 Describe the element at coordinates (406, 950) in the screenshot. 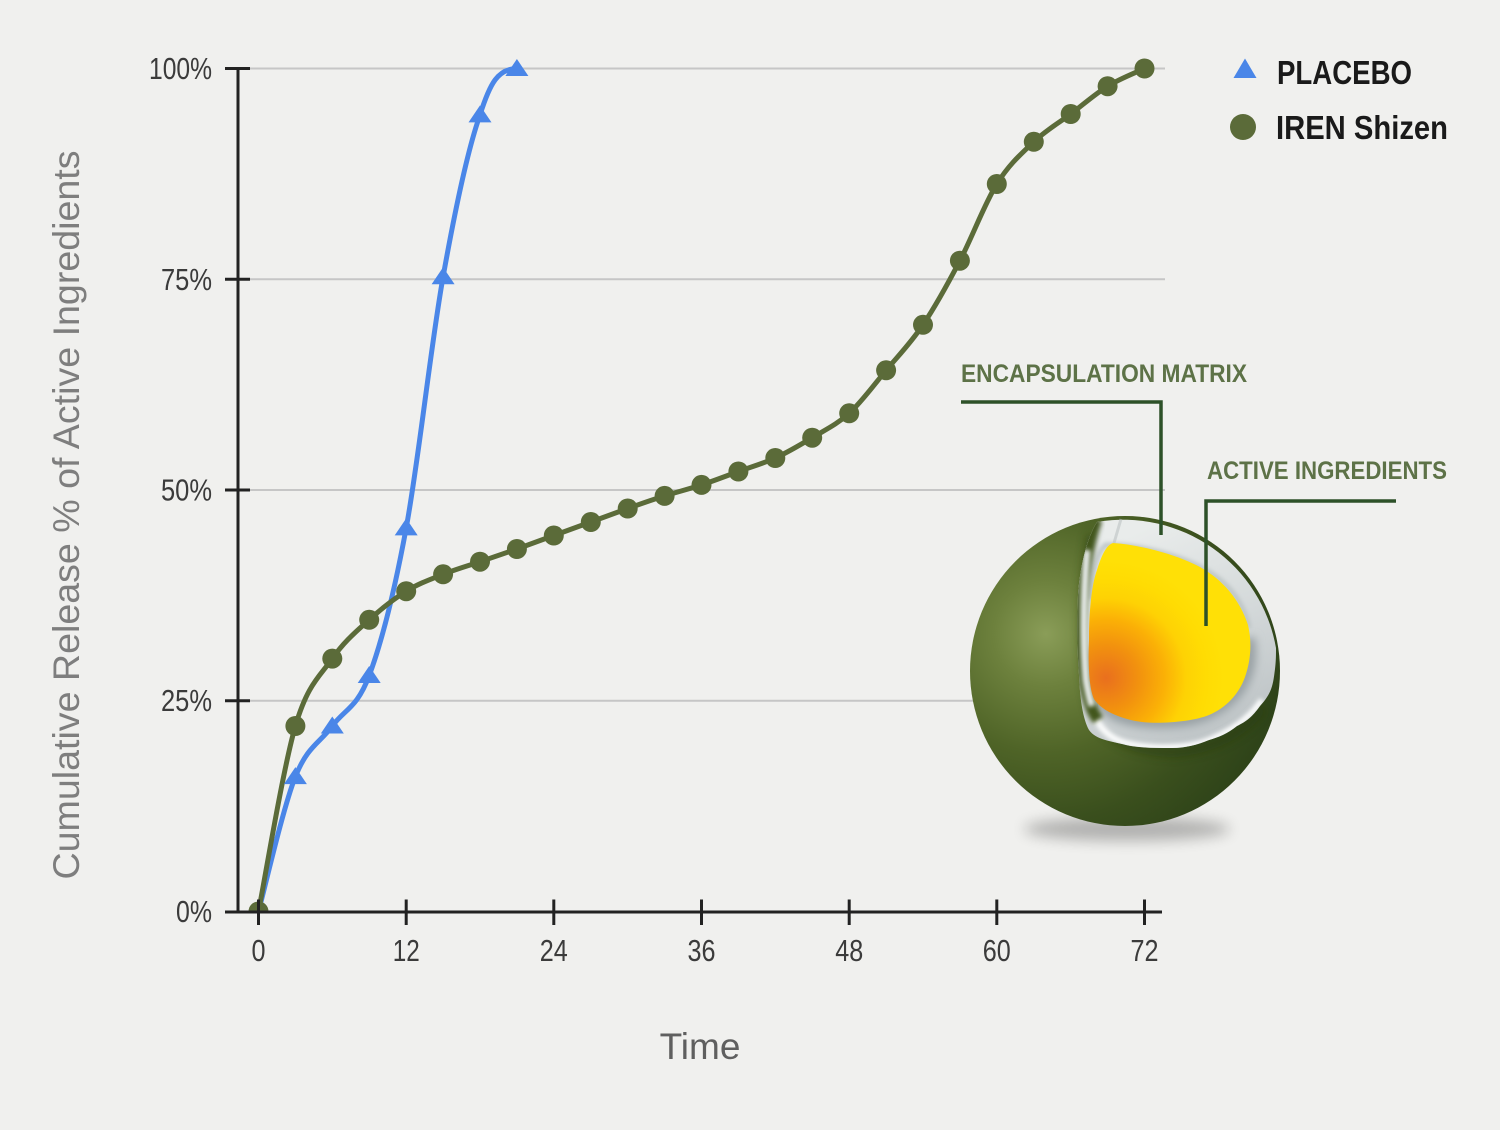

I see `svg-text: 12` at that location.